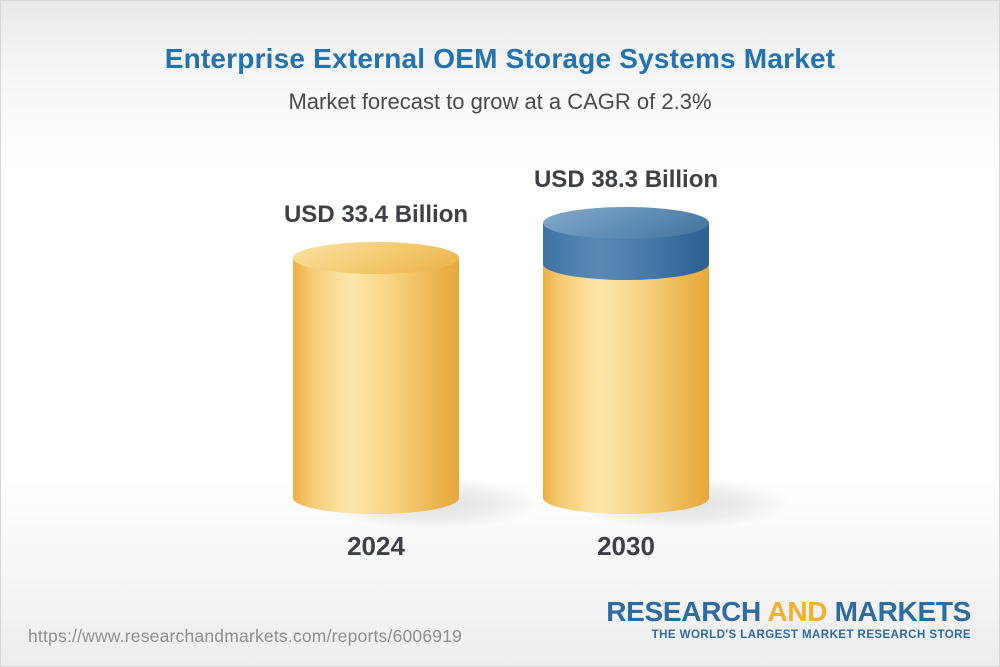 The height and width of the screenshot is (667, 1000). I want to click on blue-cap-top-icon, so click(626, 223).